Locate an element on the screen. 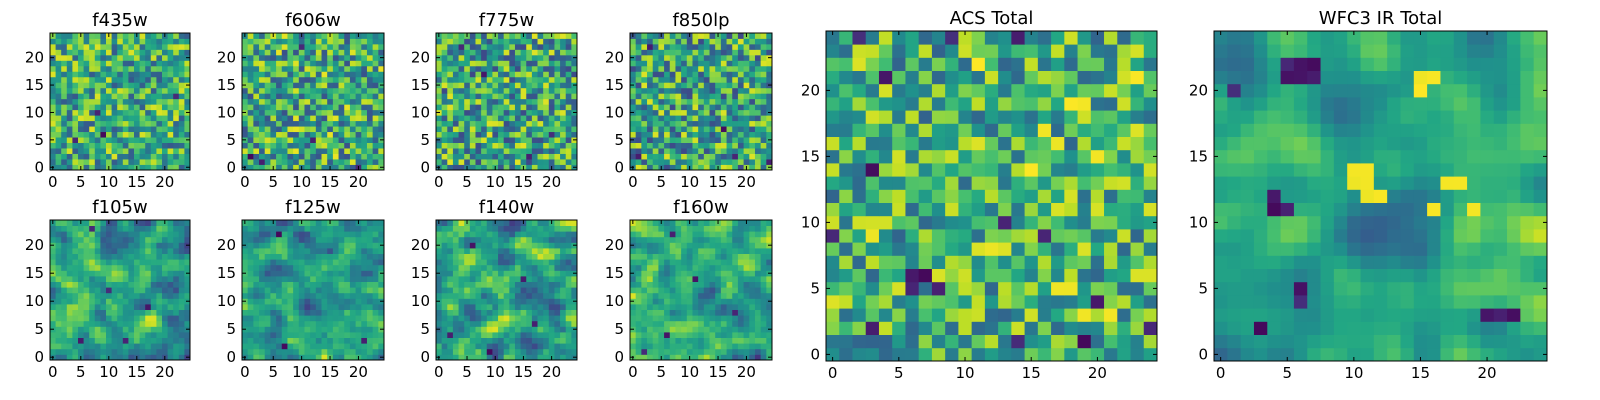 This screenshot has height=400, width=1600. axes-frame is located at coordinates (120, 101).